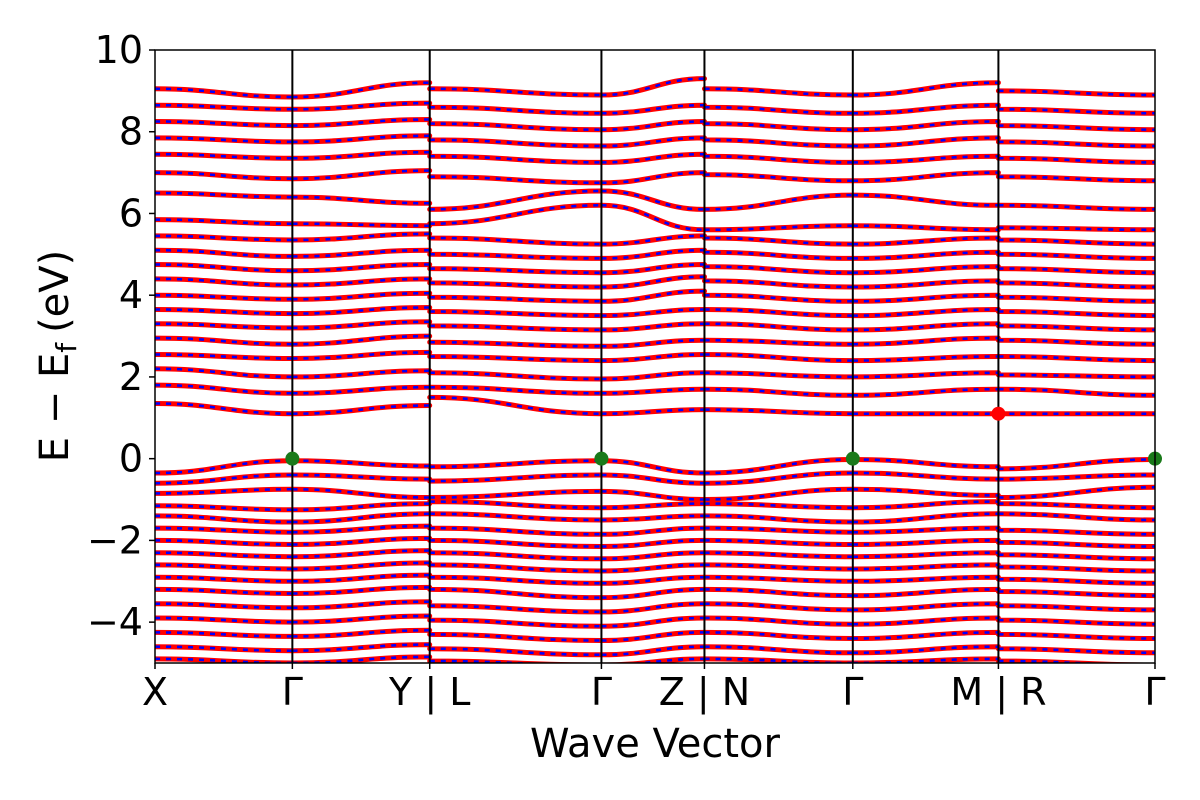 Image resolution: width=1200 pixels, height=800 pixels. I want to click on band-3-spin-down-line, so click(655, 493).